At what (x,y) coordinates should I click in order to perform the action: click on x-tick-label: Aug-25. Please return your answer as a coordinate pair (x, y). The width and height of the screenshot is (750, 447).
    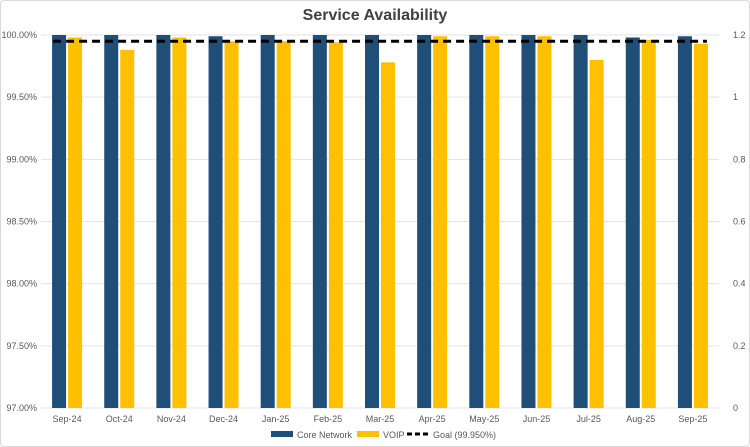
    Looking at the image, I should click on (640, 419).